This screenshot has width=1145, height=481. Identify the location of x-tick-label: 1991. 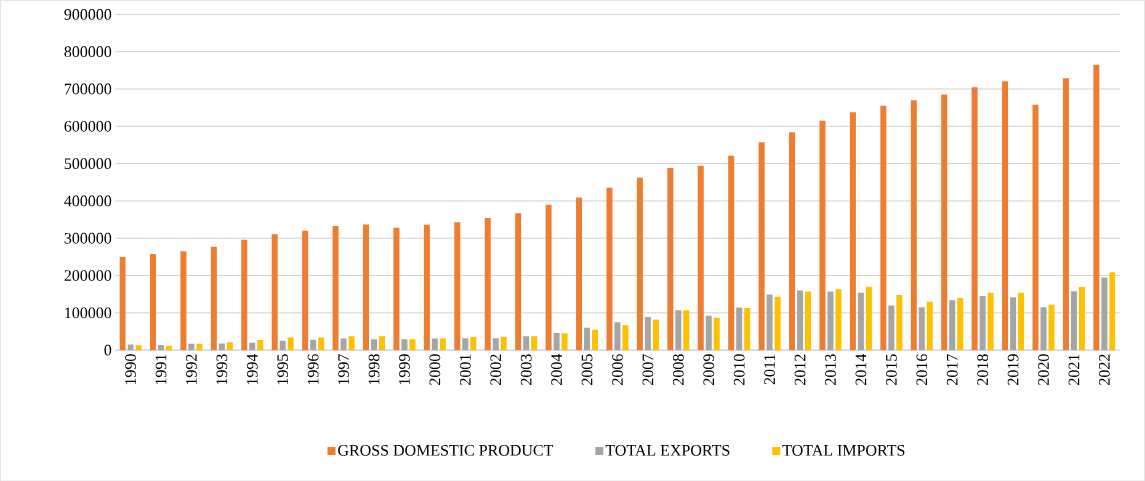
(161, 369).